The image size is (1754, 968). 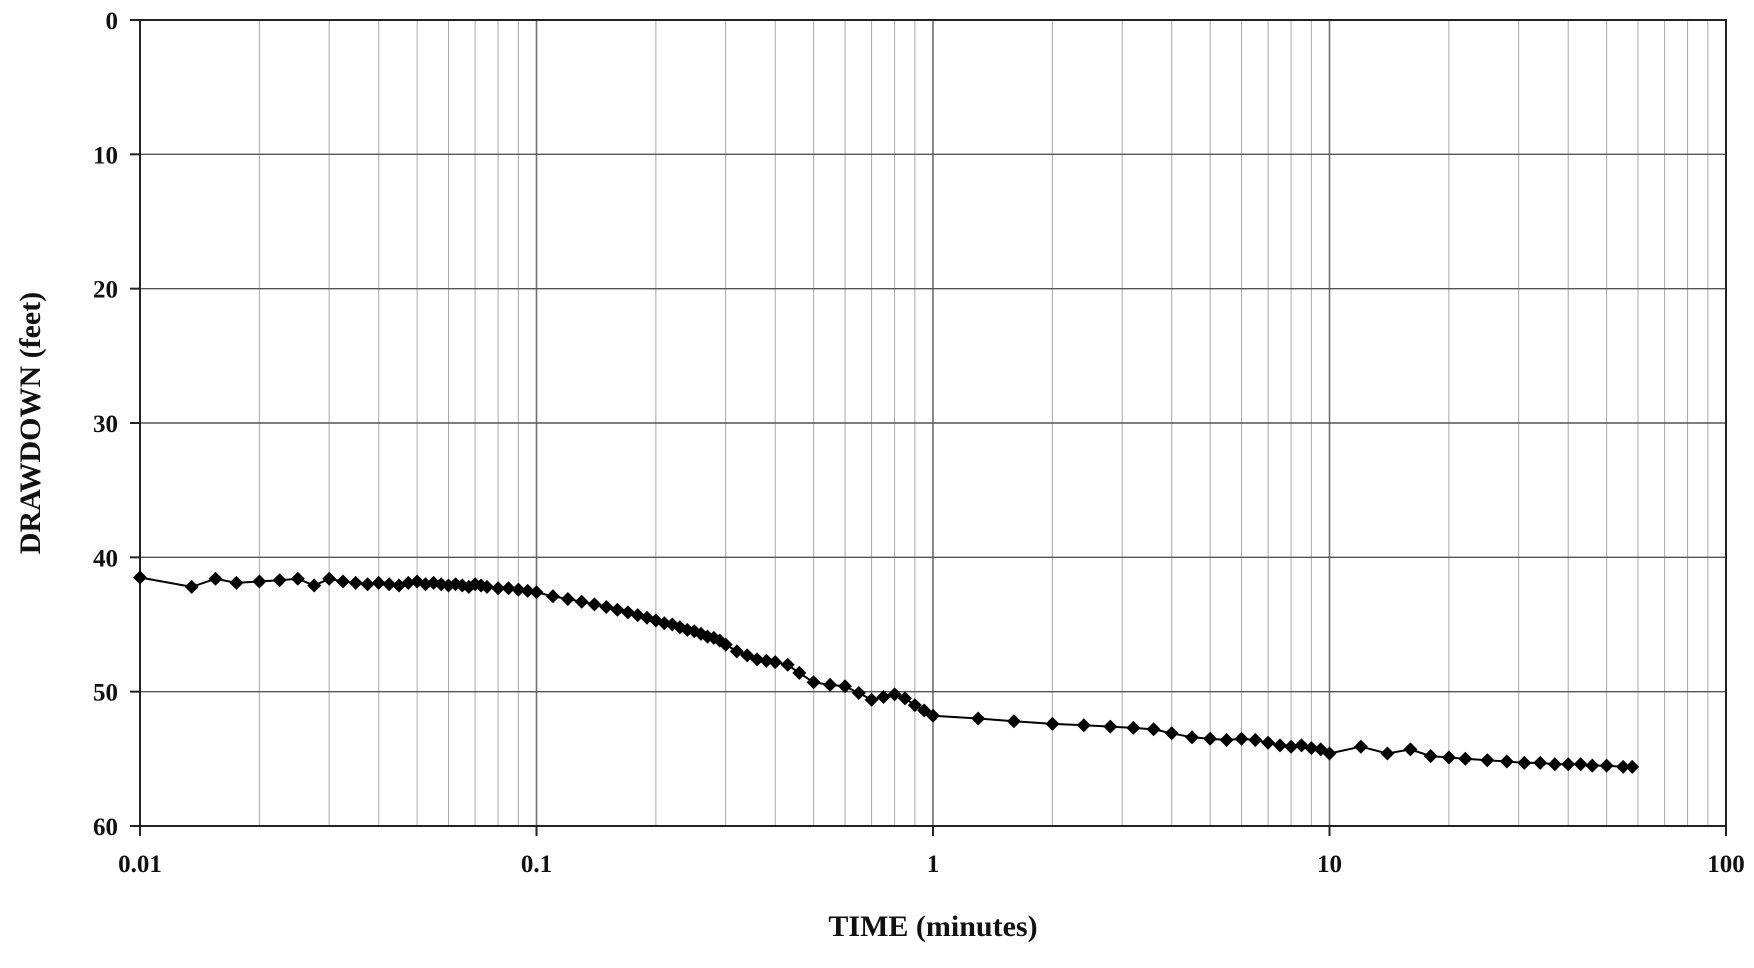 I want to click on x-tick-label: 0.01, so click(x=140, y=864).